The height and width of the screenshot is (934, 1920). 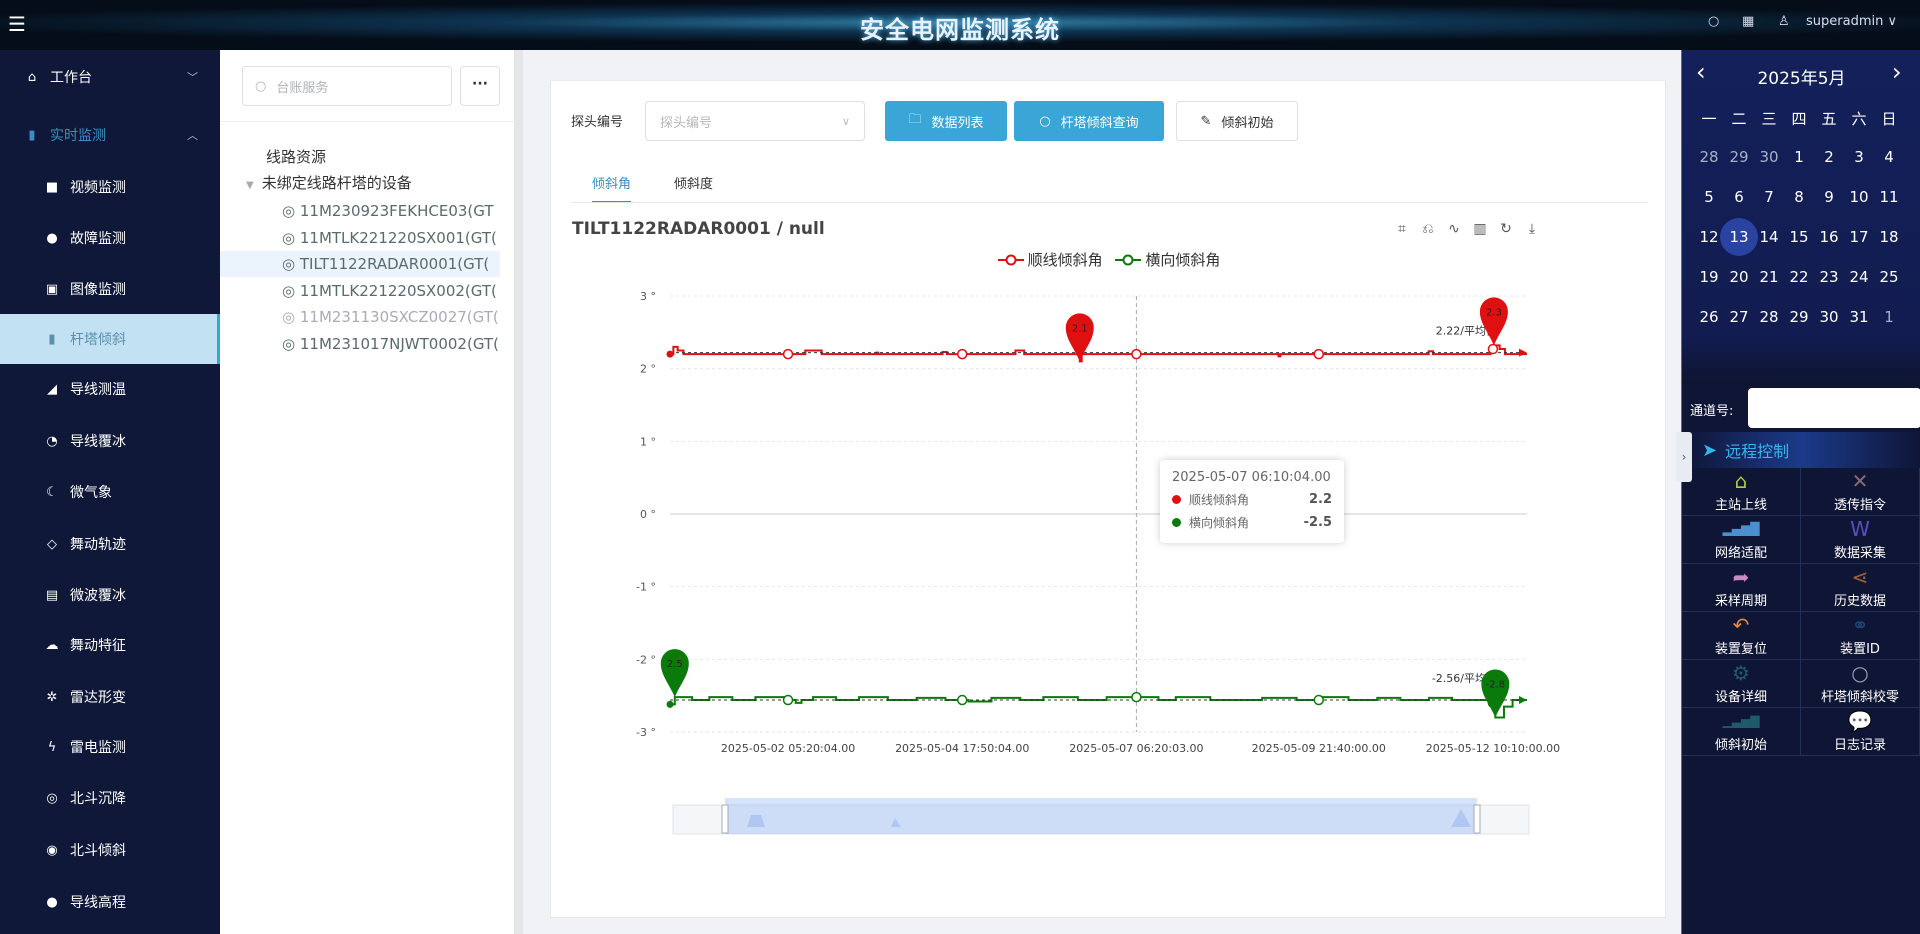 I want to click on menu-icon: ☰, so click(x=17, y=24).